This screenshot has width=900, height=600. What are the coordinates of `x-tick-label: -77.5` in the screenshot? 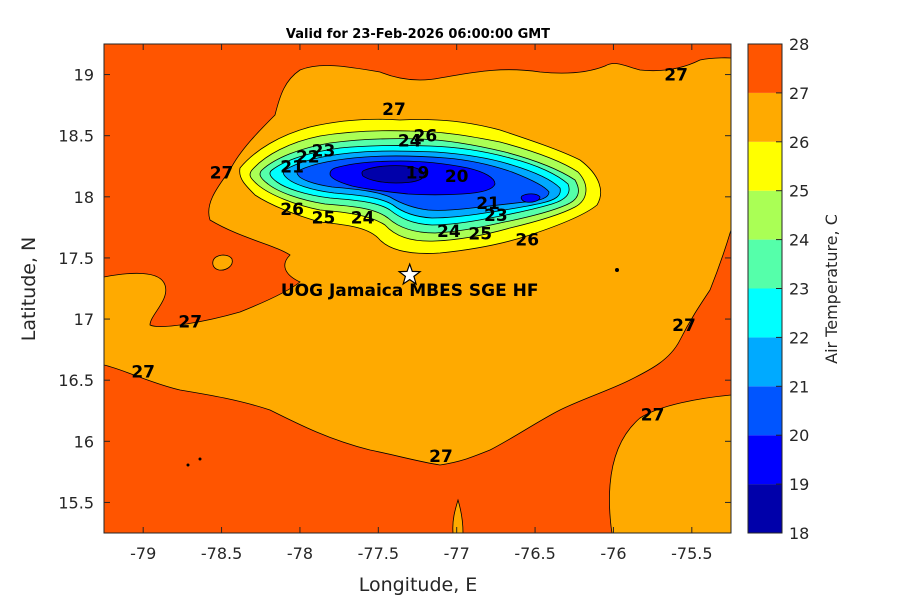 It's located at (378, 553).